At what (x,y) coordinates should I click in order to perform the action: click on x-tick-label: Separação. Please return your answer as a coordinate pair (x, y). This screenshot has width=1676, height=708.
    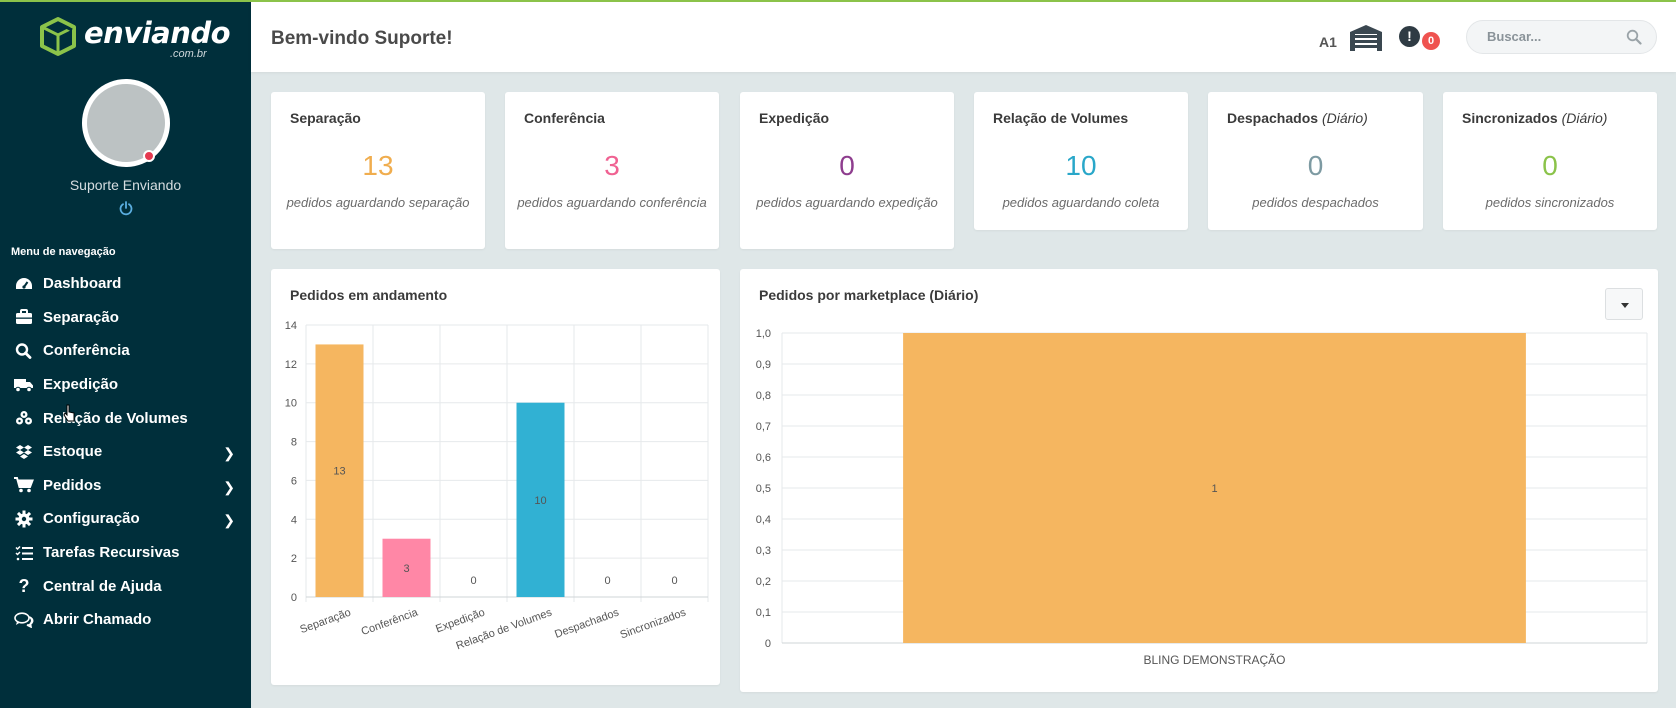
    Looking at the image, I should click on (325, 621).